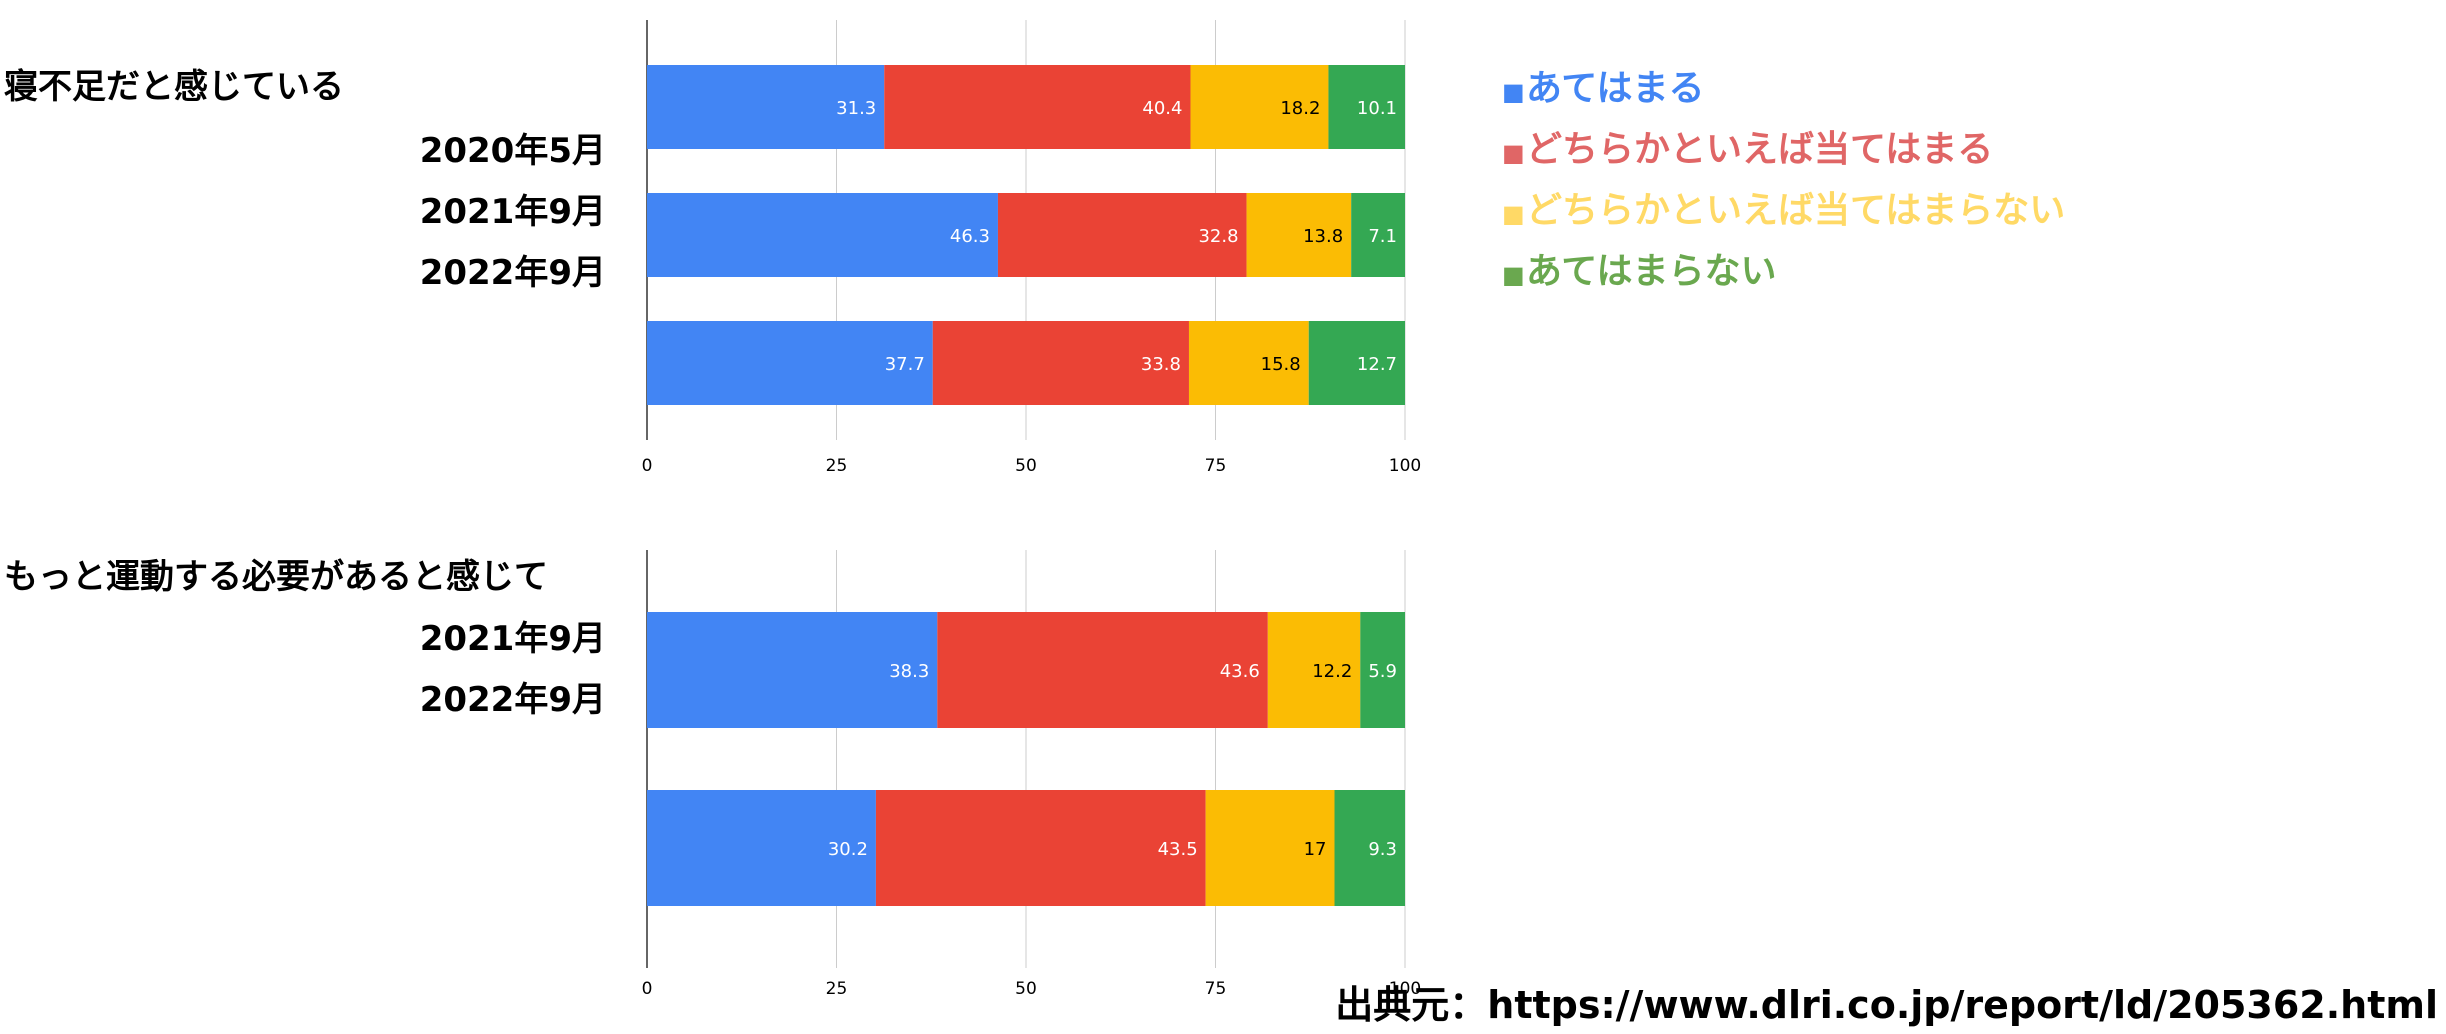  What do you see at coordinates (513, 151) in the screenshot?
I see `category-label: 2020年5月` at bounding box center [513, 151].